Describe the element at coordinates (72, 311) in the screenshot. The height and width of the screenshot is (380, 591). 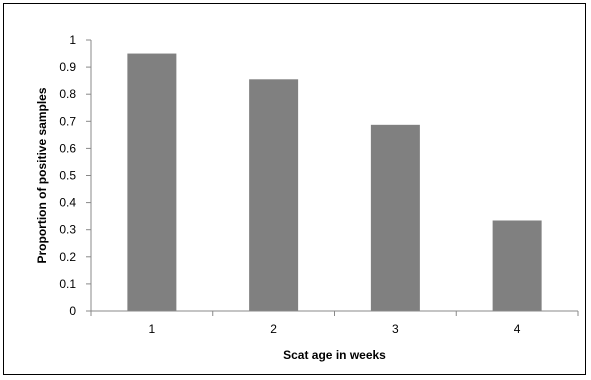
I see `y-tick-label: 0` at that location.